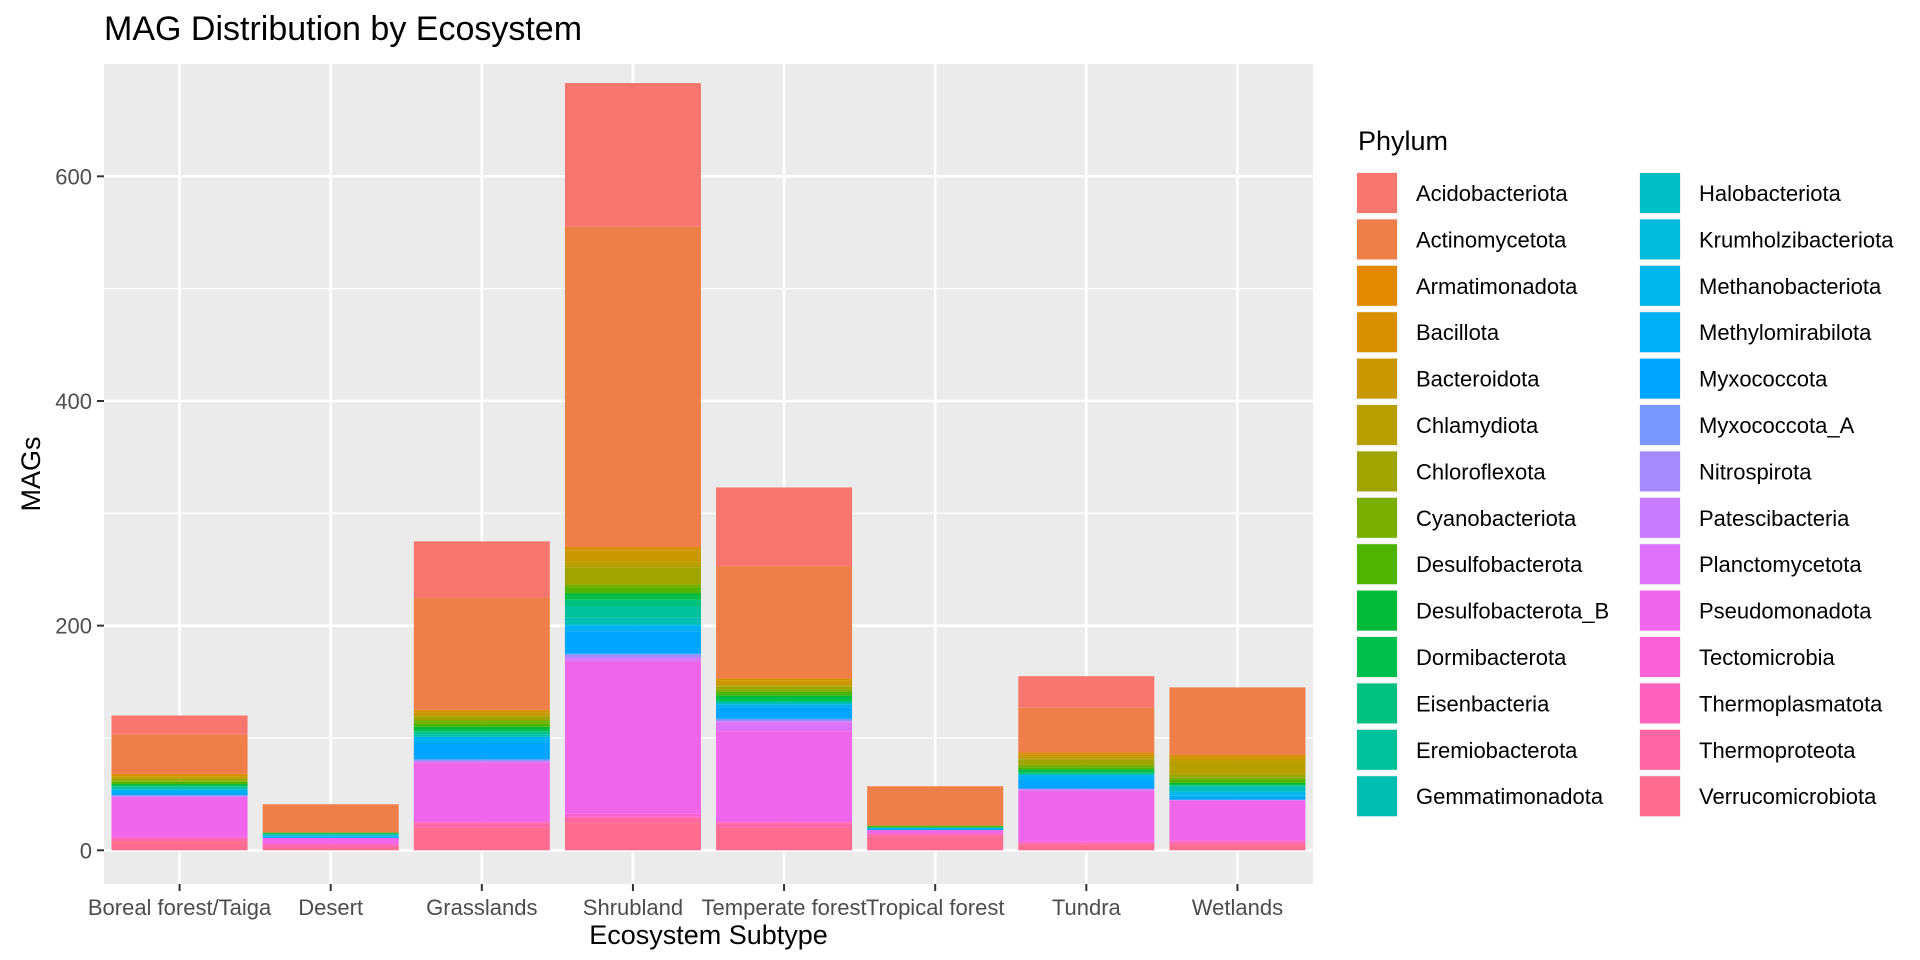 The height and width of the screenshot is (960, 1920). I want to click on x-tick-label: Wetlands, so click(1237, 907).